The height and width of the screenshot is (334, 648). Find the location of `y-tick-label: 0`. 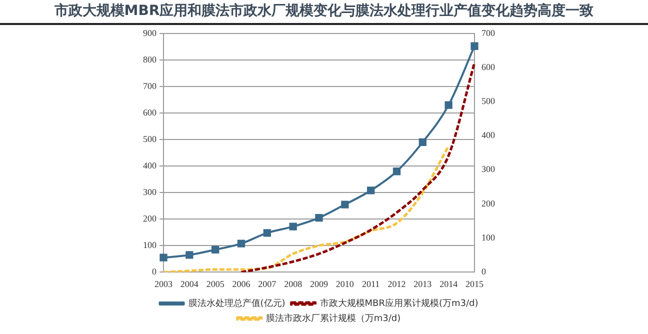

y-tick-label: 0 is located at coordinates (154, 271).